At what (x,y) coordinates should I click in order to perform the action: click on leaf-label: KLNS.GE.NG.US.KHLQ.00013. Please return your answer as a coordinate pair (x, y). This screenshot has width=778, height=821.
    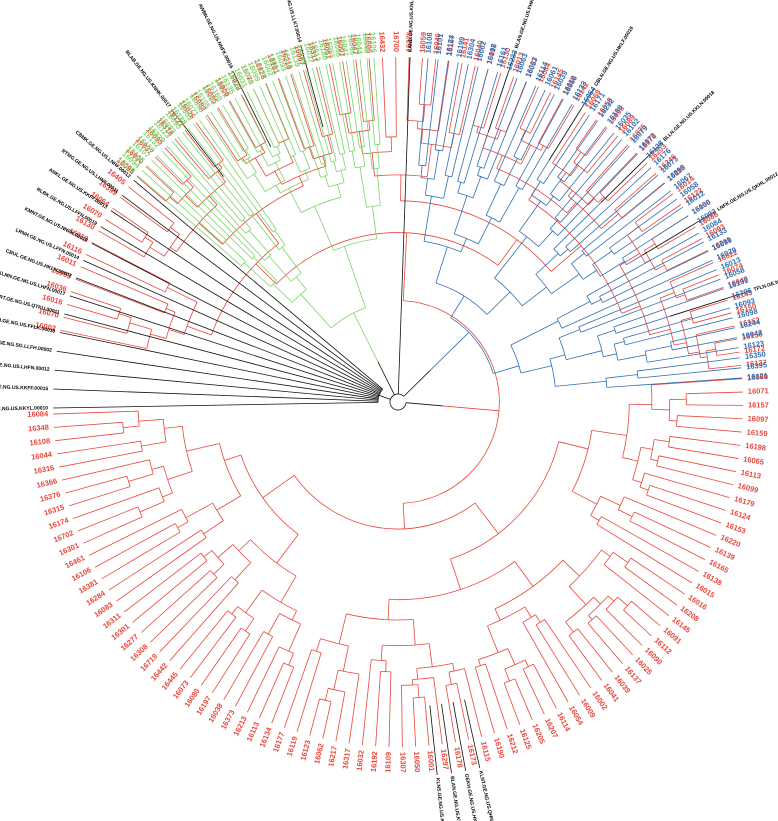
    Looking at the image, I should click on (440, 799).